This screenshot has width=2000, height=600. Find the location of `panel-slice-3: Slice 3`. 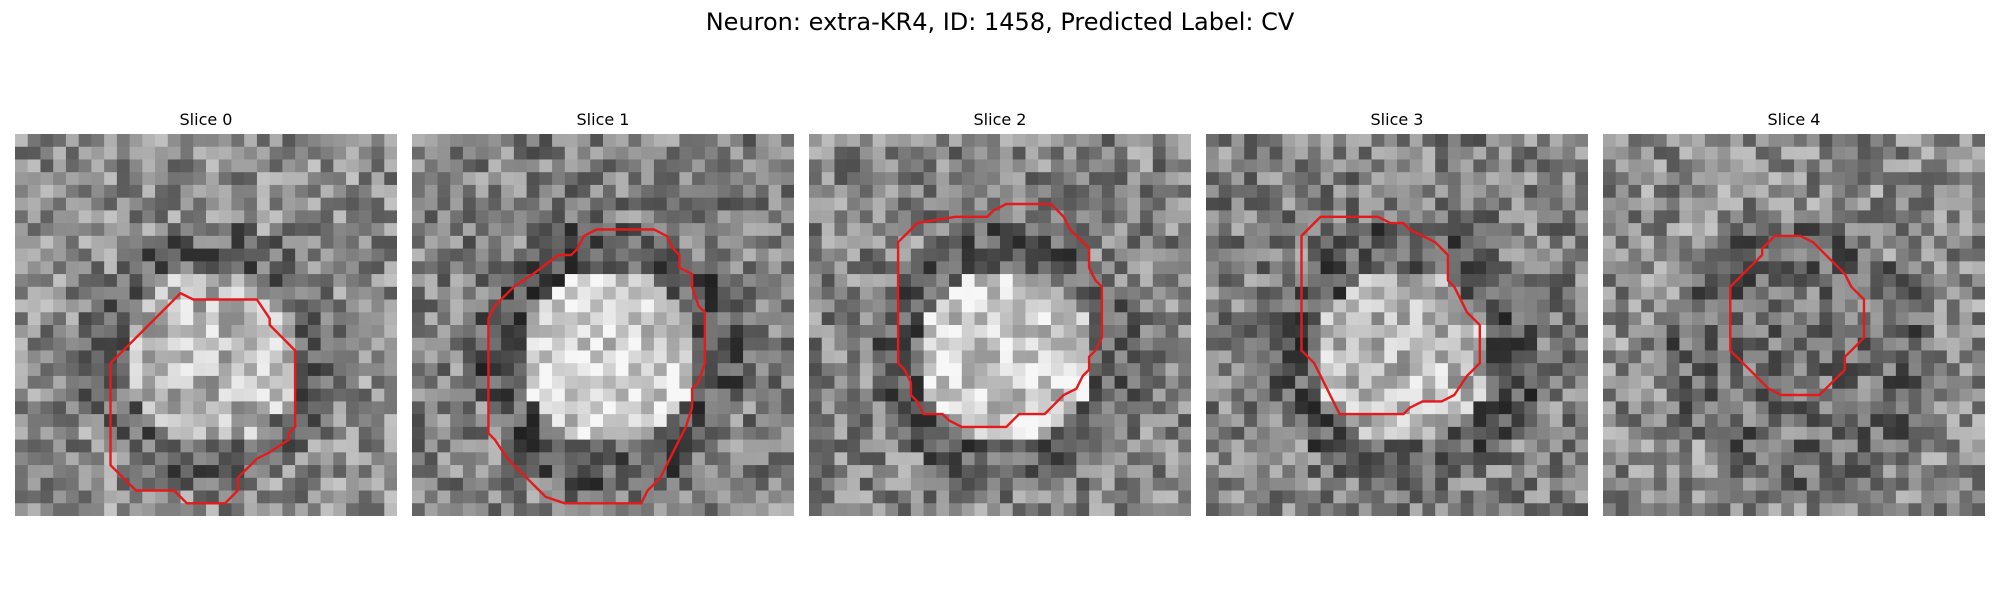

panel-slice-3: Slice 3 is located at coordinates (1397, 312).